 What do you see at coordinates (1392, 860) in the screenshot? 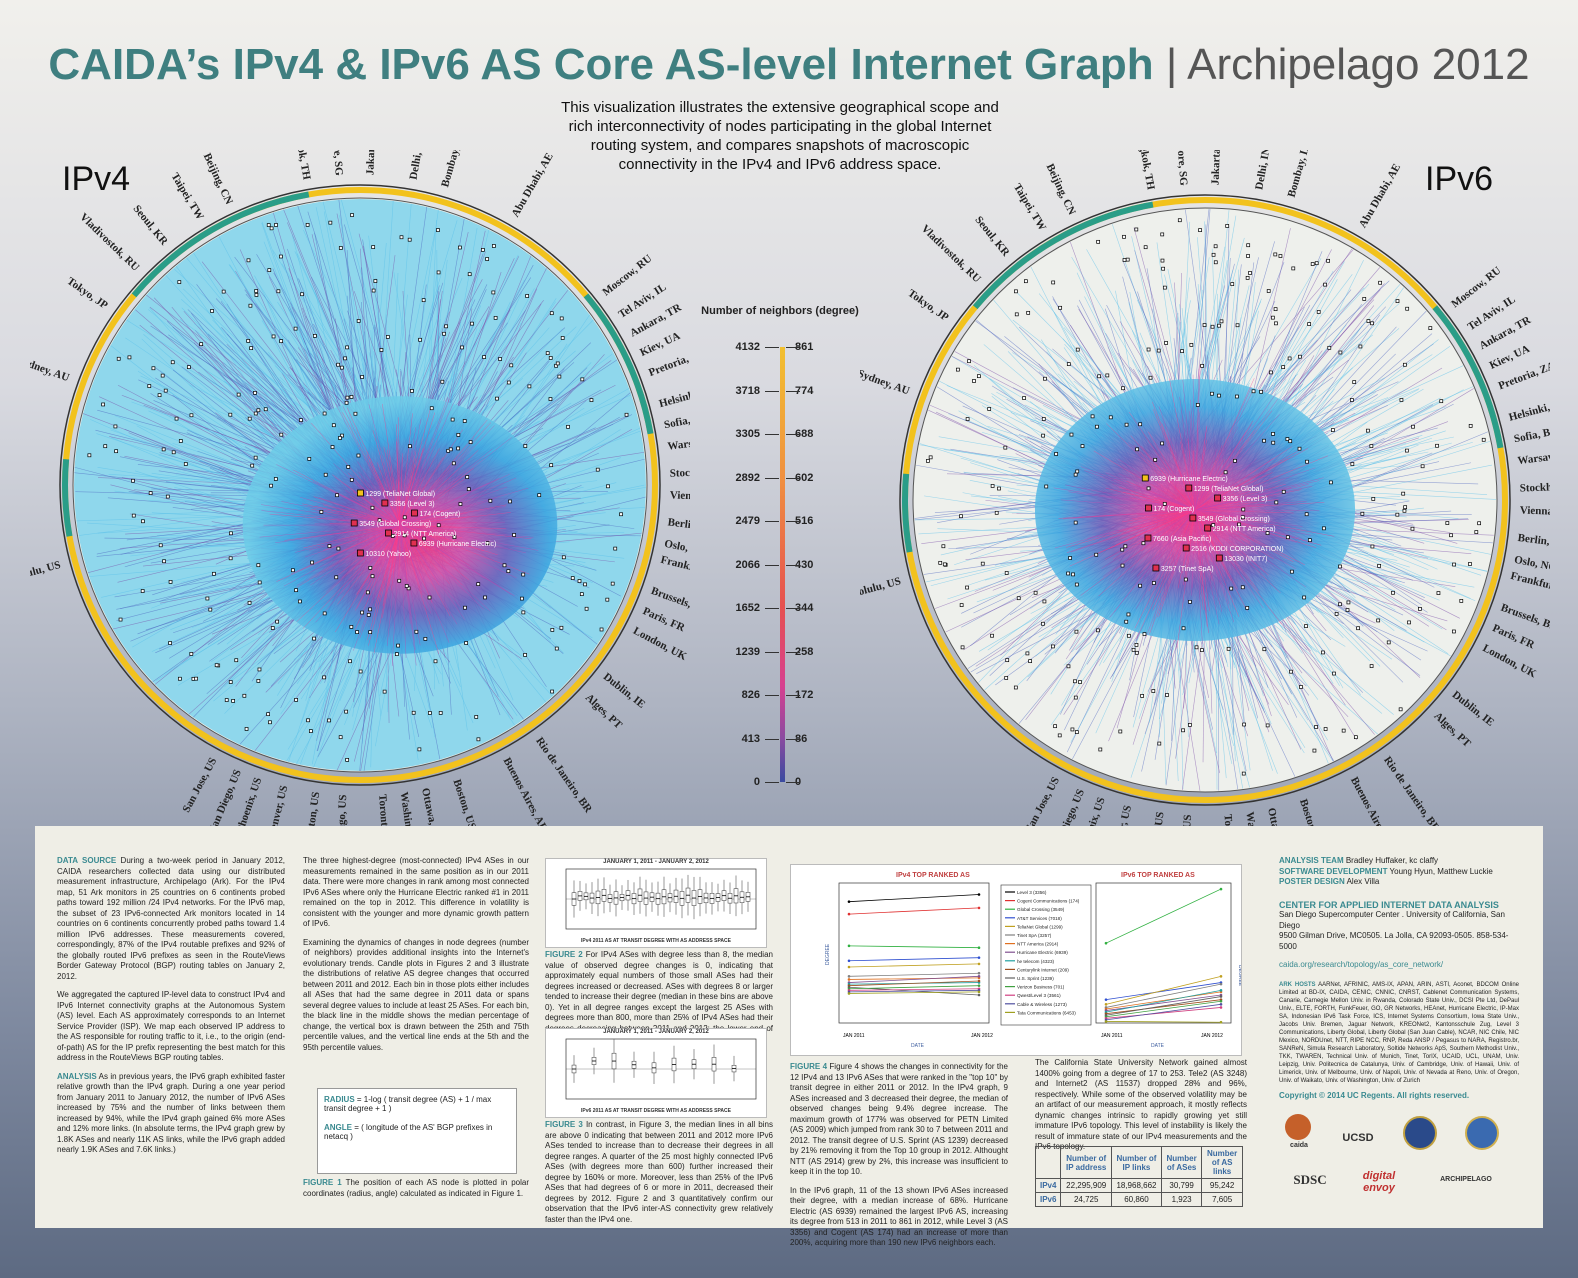
I see `team-text: Bradley Huffaker, kc claffy` at bounding box center [1392, 860].